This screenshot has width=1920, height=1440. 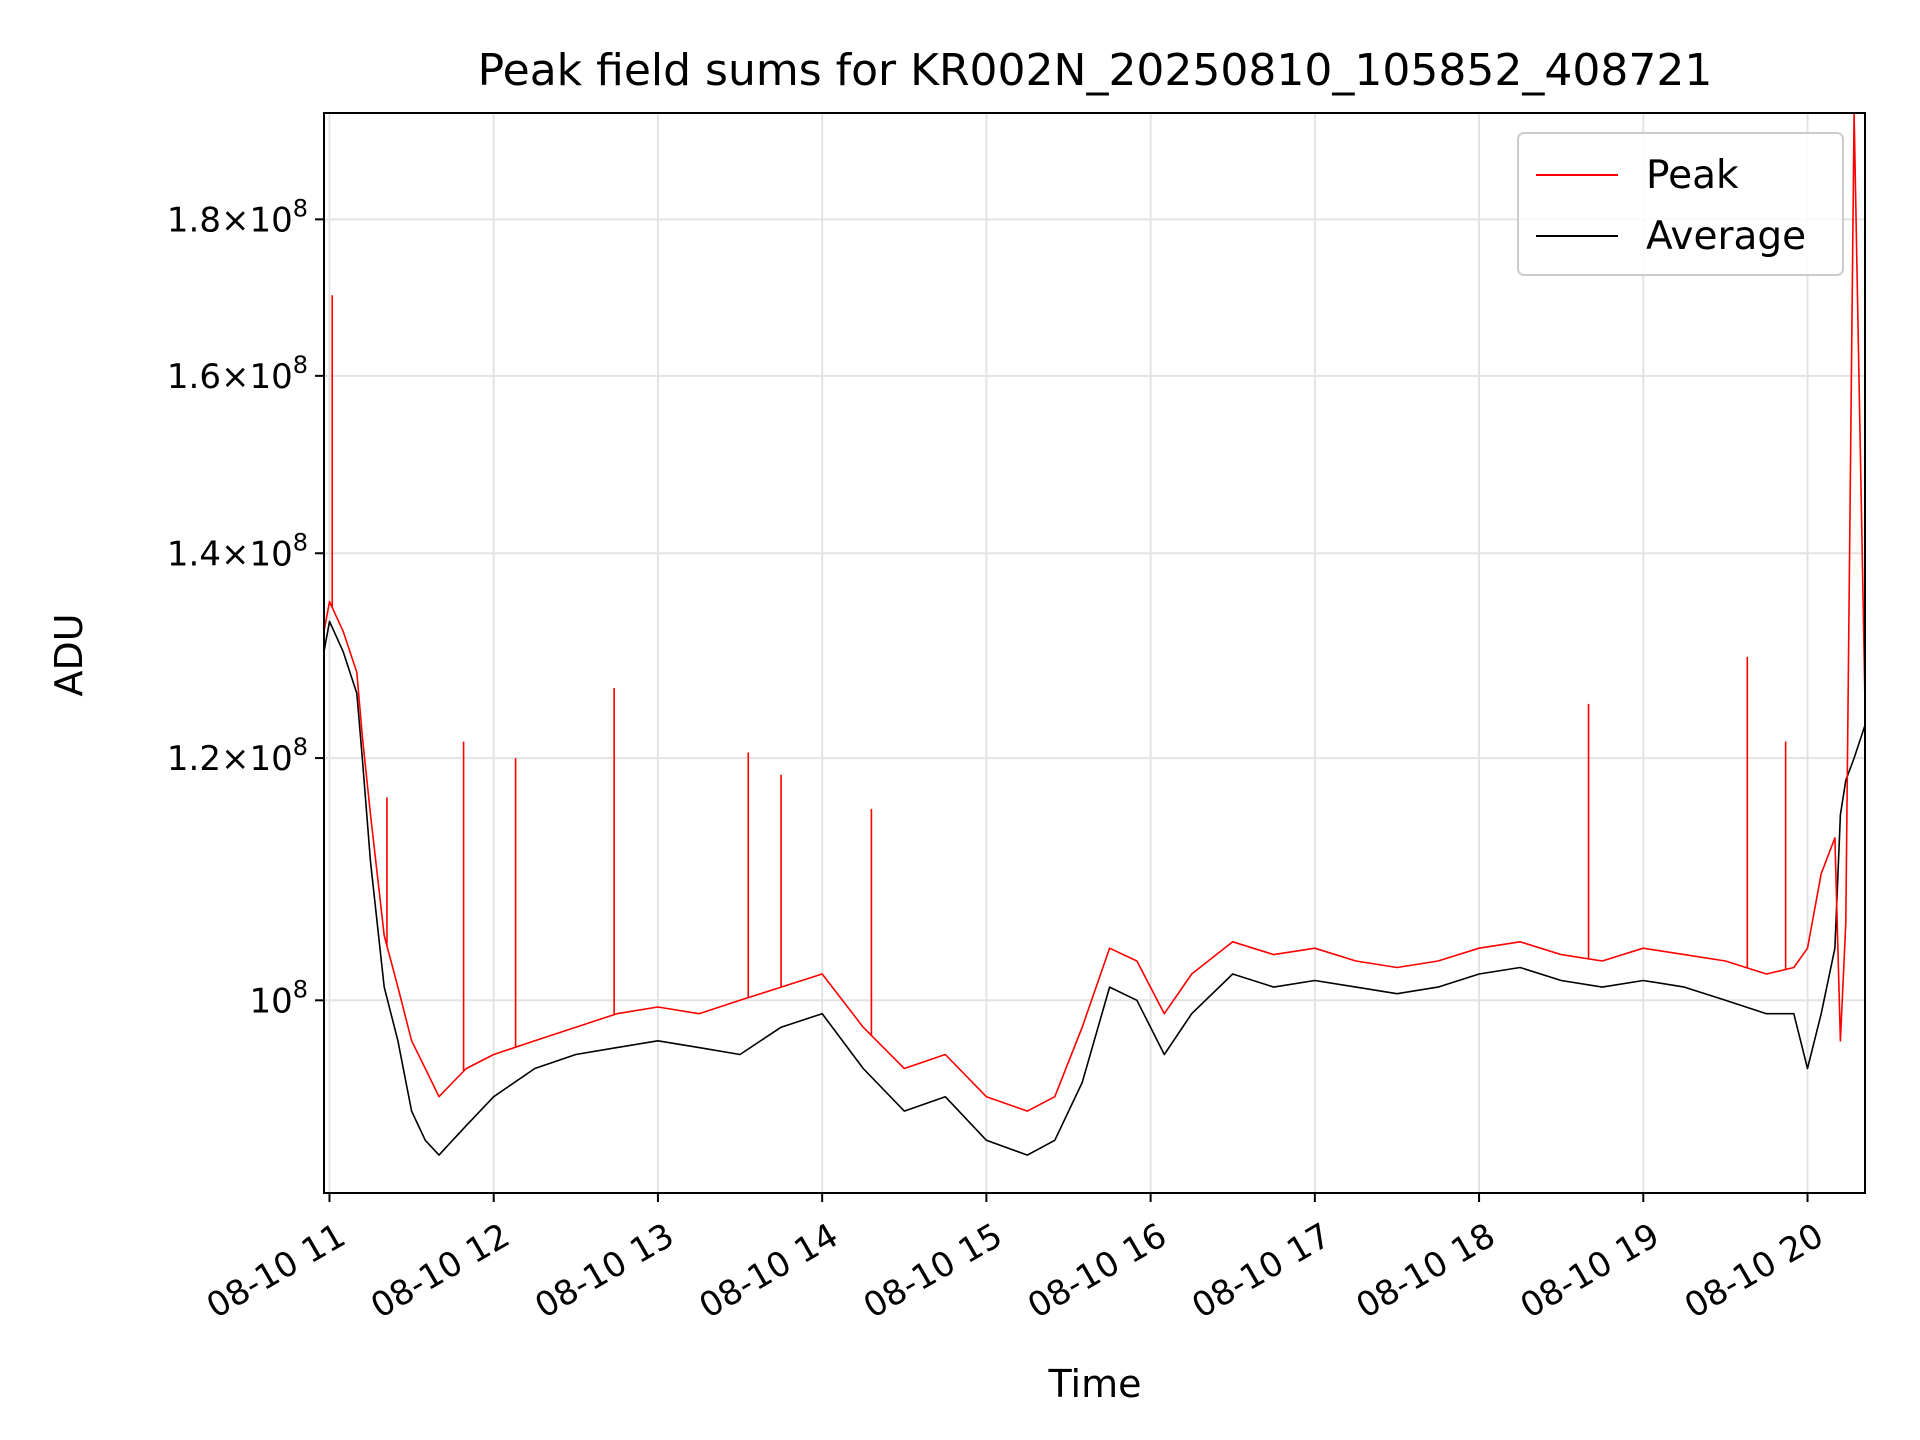 What do you see at coordinates (1095, 1384) in the screenshot?
I see `x-axis-label: Time` at bounding box center [1095, 1384].